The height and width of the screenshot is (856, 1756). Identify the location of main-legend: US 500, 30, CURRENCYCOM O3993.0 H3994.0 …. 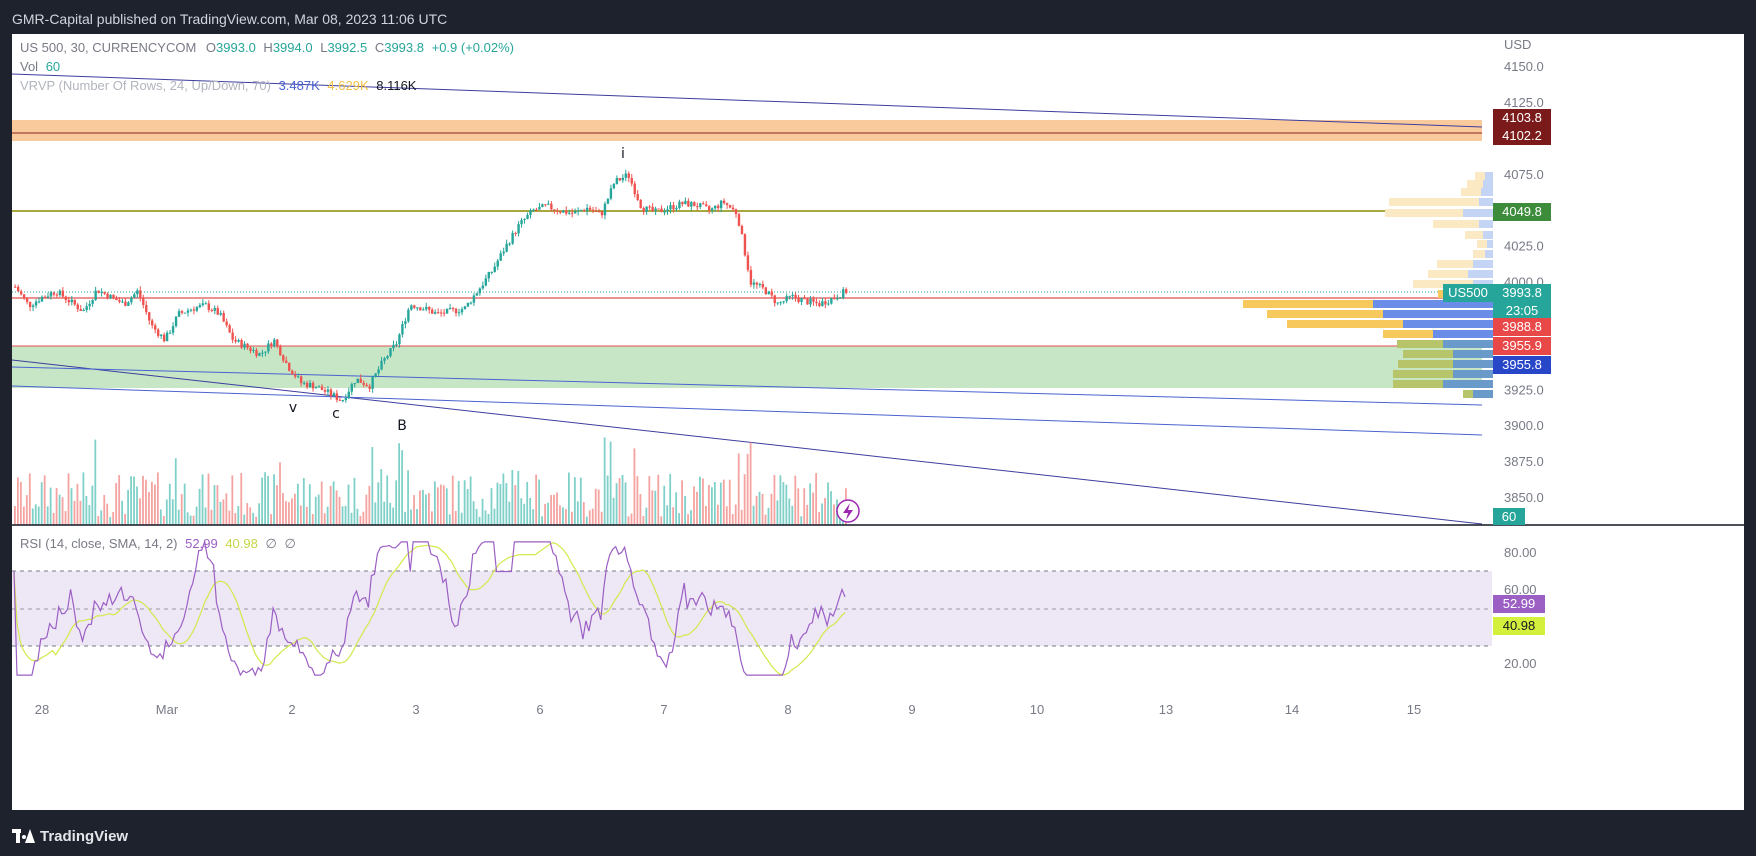
(267, 66).